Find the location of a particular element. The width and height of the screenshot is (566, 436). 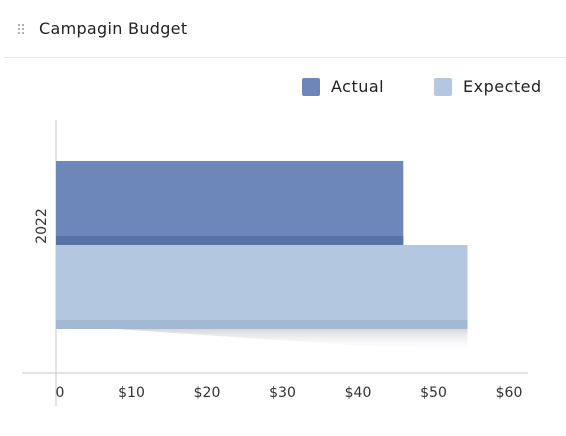

legend-swatch-actual is located at coordinates (311, 87).